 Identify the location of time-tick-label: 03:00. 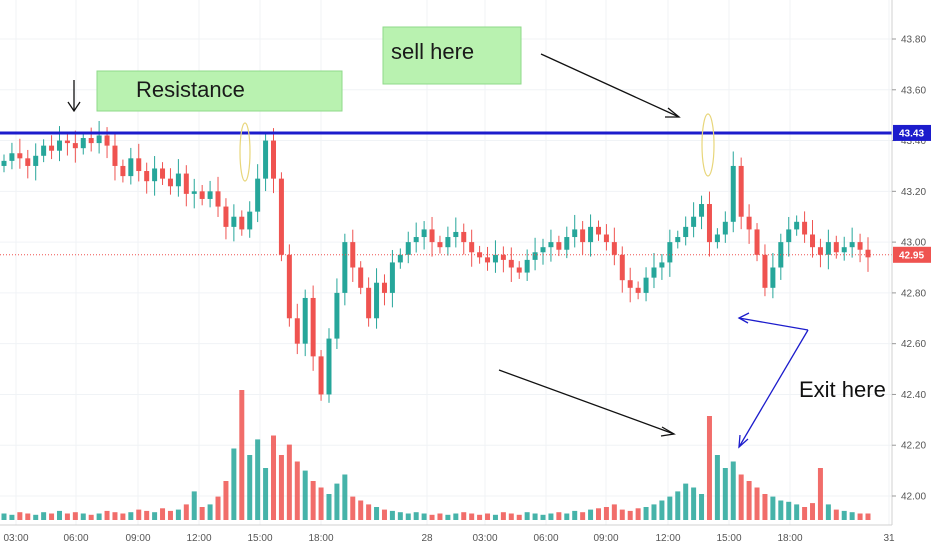
(15, 538).